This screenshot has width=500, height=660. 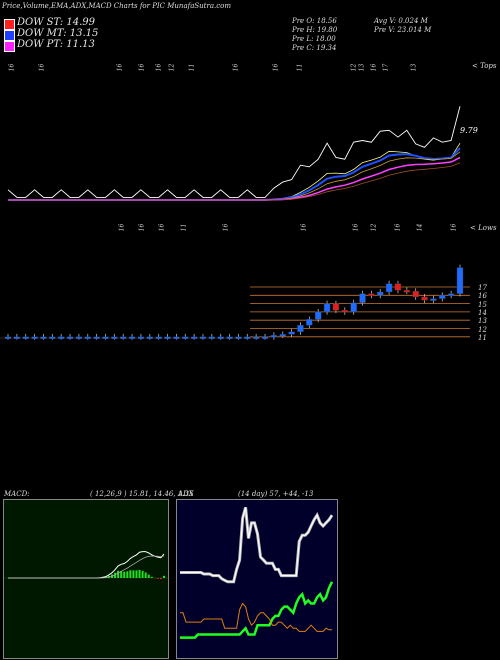 What do you see at coordinates (314, 48) in the screenshot?
I see `stat-prev-close: Pre C: 19.34` at bounding box center [314, 48].